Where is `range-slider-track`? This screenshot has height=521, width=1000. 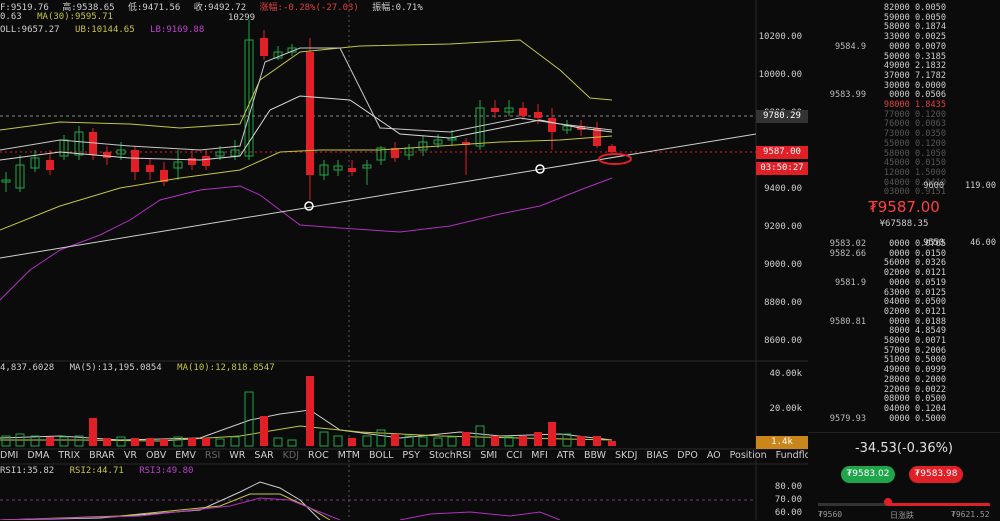
range-slider-track is located at coordinates (904, 502).